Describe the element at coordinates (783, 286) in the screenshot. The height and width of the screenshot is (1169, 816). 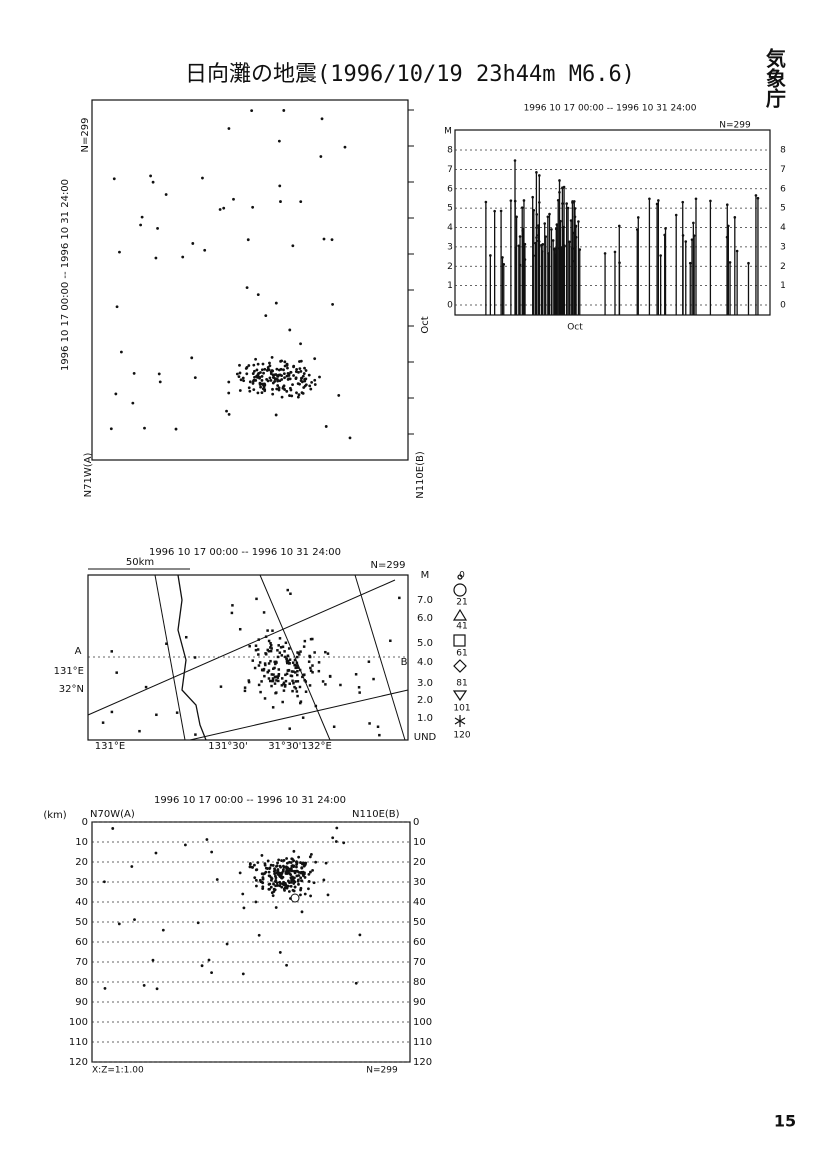
I see `y-tick-label: 1` at that location.